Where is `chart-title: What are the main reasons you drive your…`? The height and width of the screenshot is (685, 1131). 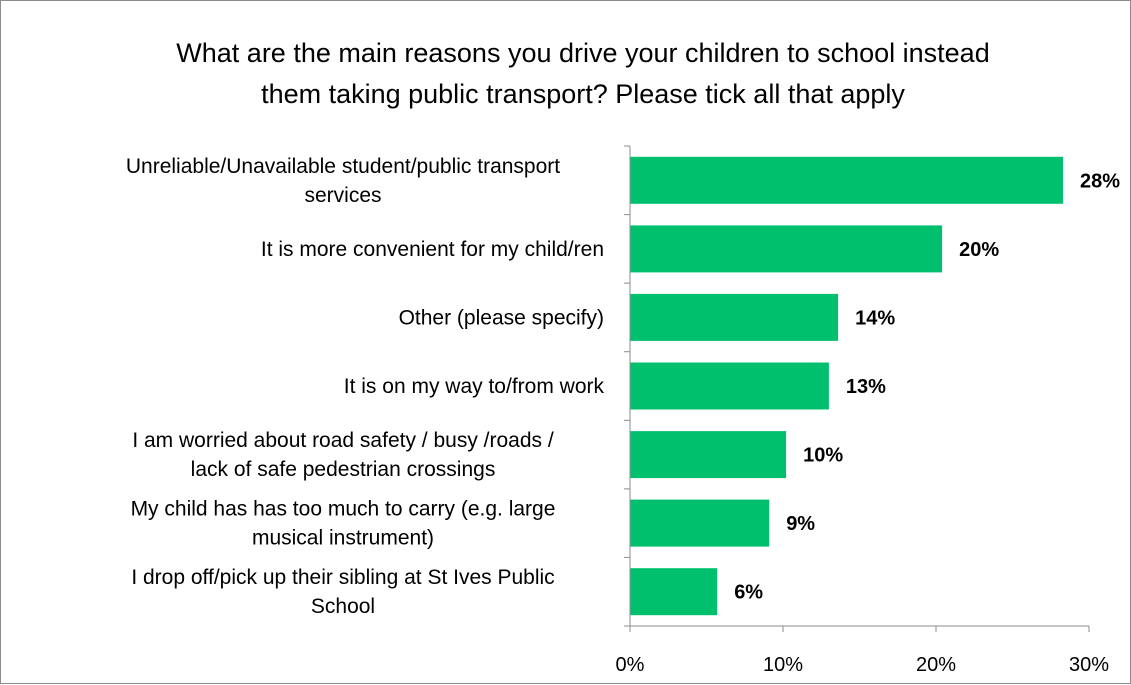
chart-title: What are the main reasons you drive your… is located at coordinates (582, 73).